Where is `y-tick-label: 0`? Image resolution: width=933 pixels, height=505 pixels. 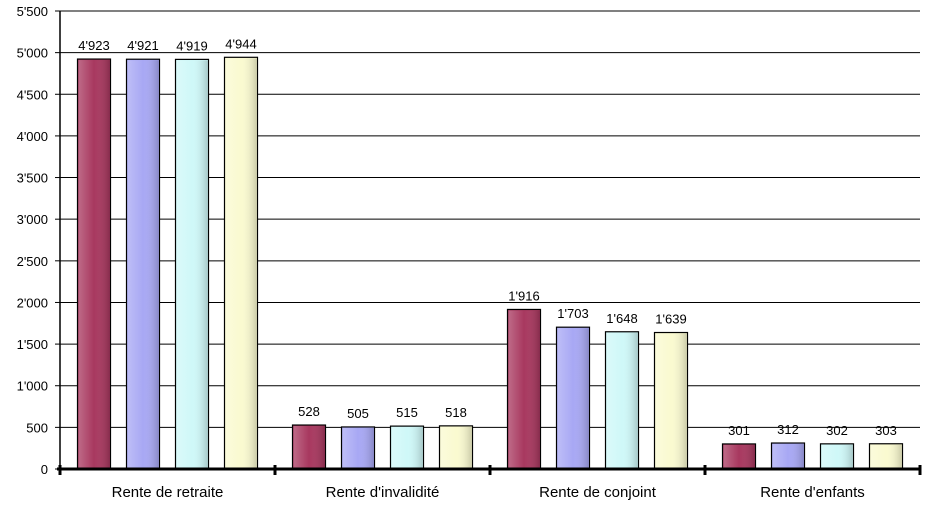 y-tick-label: 0 is located at coordinates (44, 469).